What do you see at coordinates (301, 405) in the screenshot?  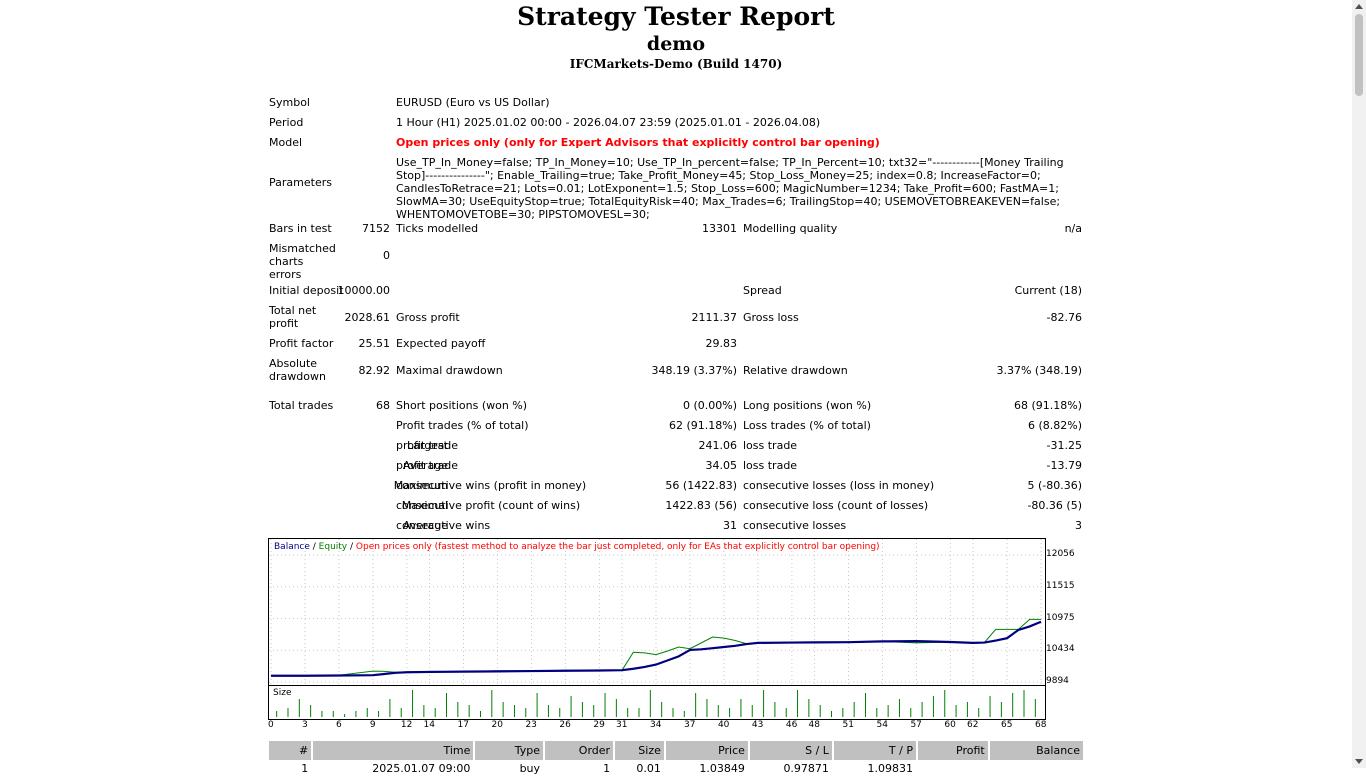 I see `trades-label: Total trades` at bounding box center [301, 405].